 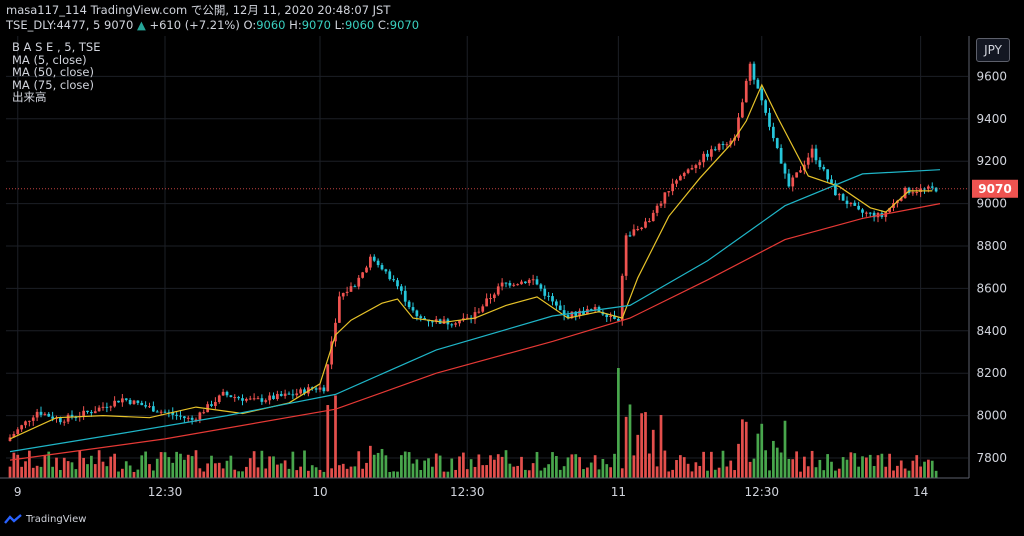 I want to click on footer, so click(x=512, y=522).